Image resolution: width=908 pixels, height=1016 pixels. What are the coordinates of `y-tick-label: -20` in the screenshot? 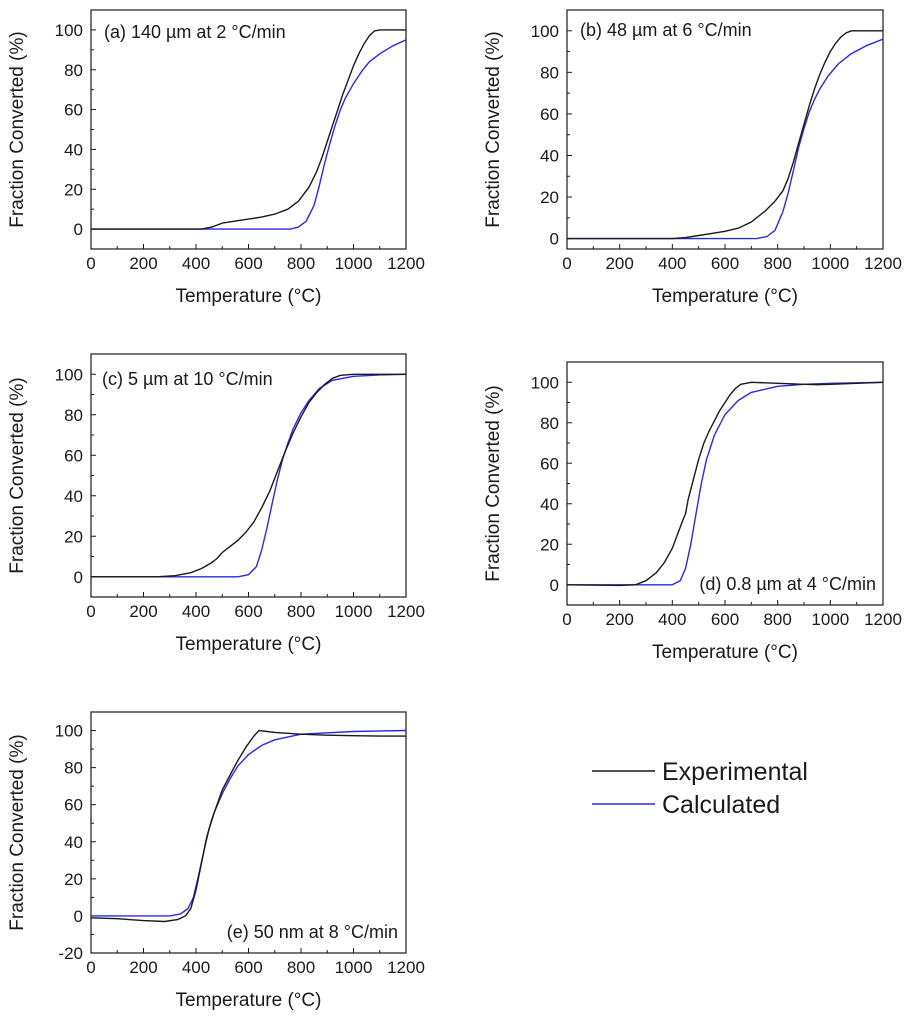 It's located at (70, 953).